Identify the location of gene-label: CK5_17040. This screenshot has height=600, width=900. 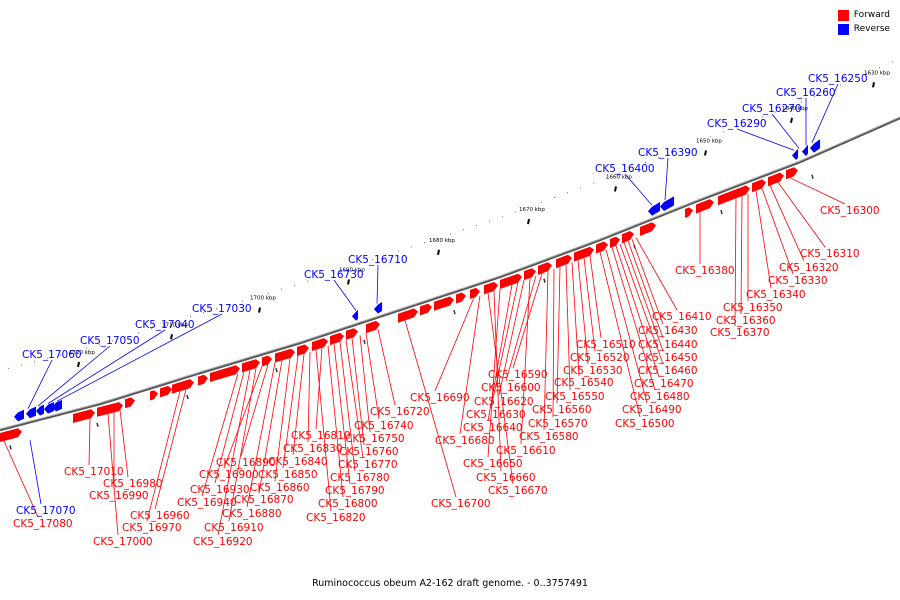
(165, 325).